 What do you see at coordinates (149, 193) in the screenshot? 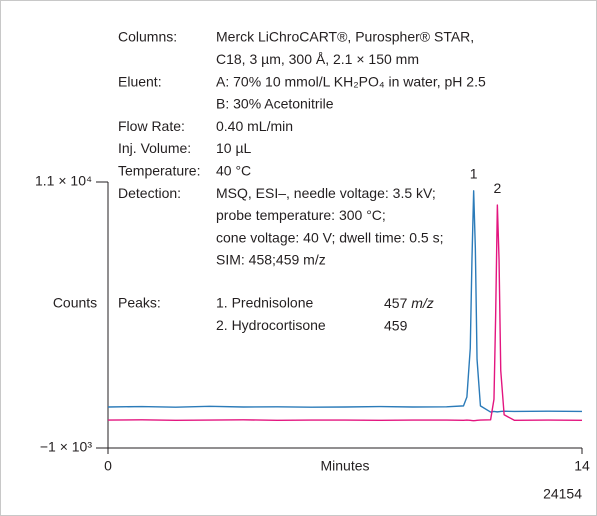
I see `condition-label: Detection:` at bounding box center [149, 193].